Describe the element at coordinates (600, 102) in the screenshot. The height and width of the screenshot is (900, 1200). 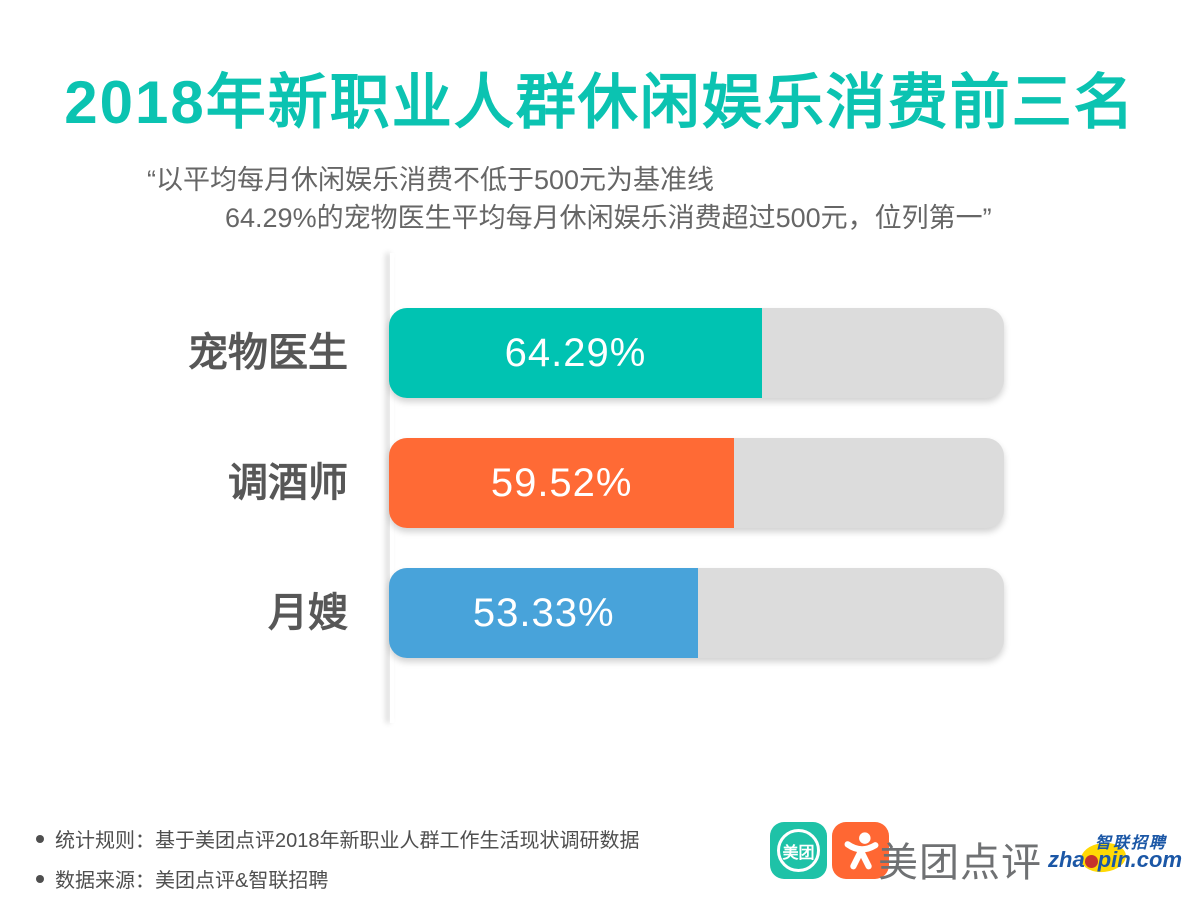
I see `page-title: 2018年新职业人群休闲娱乐消费前三名` at that location.